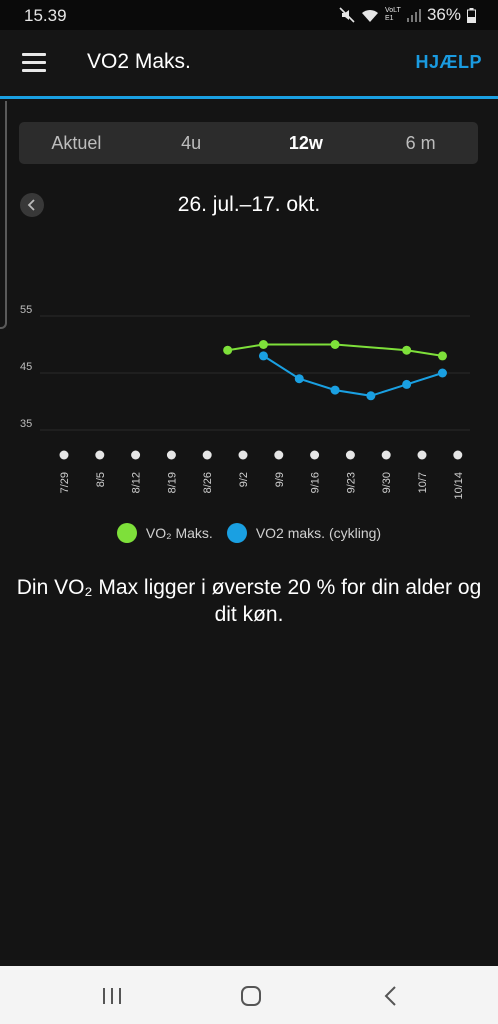  What do you see at coordinates (347, 15) in the screenshot?
I see `mute-icon` at bounding box center [347, 15].